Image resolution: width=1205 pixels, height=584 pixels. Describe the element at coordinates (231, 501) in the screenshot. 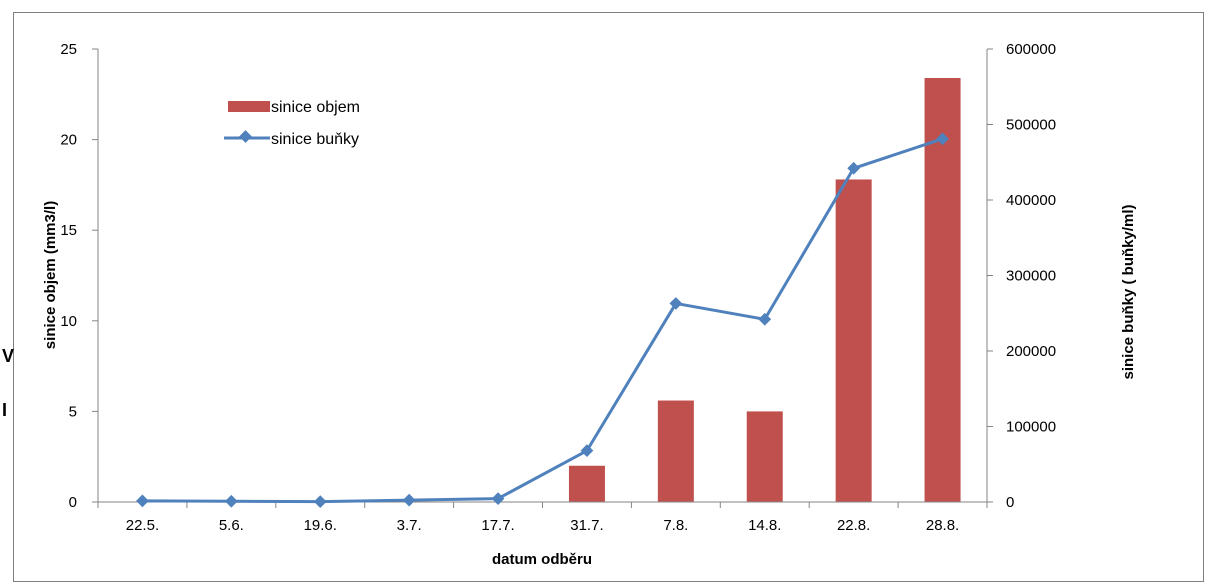

I see `line-marker-5.6.` at that location.